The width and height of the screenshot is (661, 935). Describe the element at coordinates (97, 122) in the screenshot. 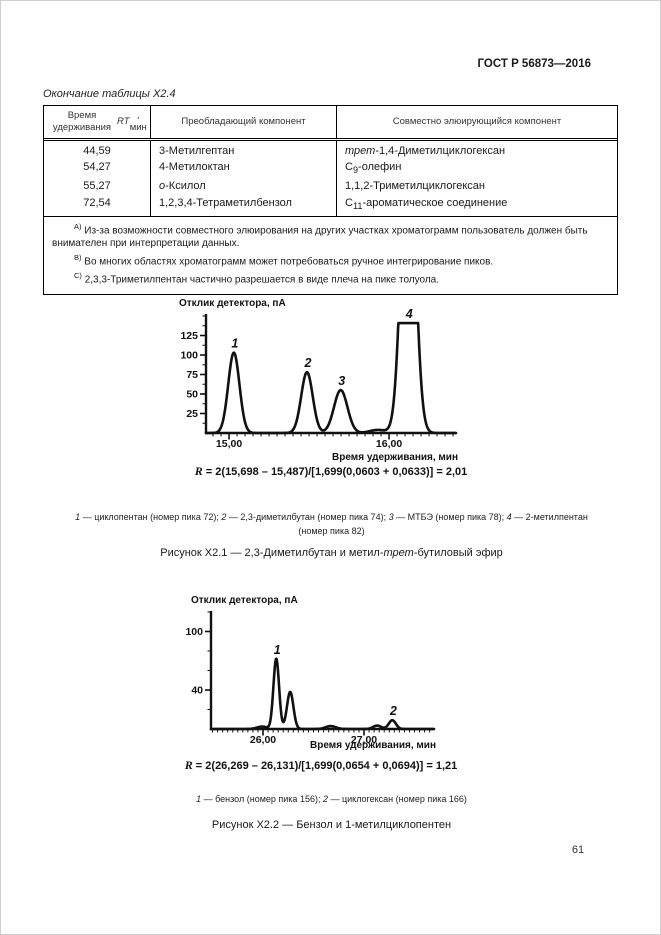

I see `table-header-retention-time: Время удерживания RT, мин` at that location.